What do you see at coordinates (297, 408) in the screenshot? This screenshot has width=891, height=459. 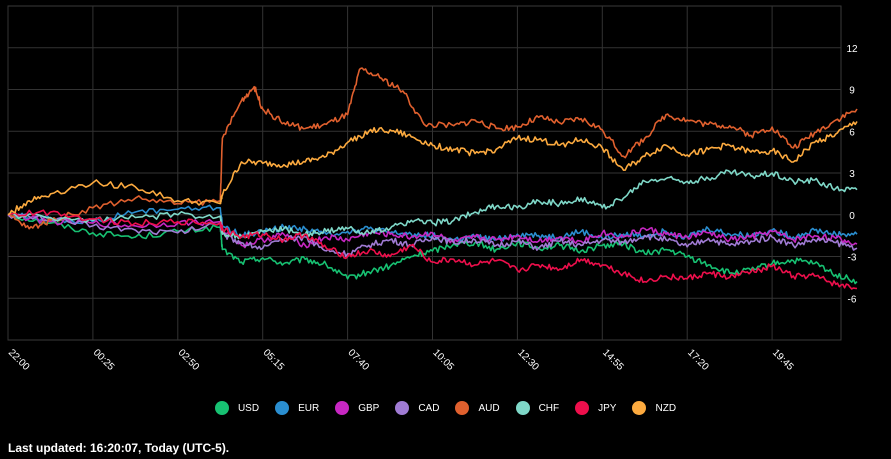 I see `legend-item-eur: EUR` at bounding box center [297, 408].